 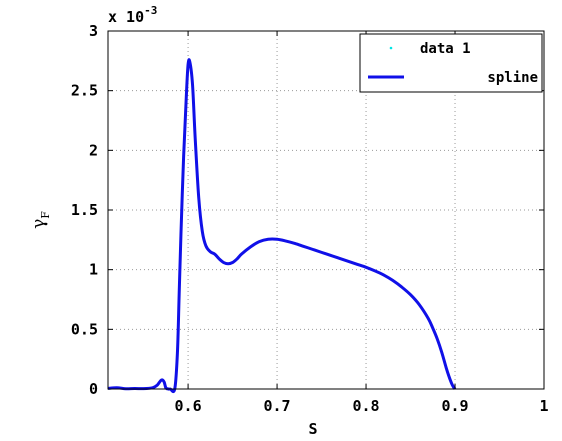 I want to click on y-tick-label: 2, so click(x=93, y=150).